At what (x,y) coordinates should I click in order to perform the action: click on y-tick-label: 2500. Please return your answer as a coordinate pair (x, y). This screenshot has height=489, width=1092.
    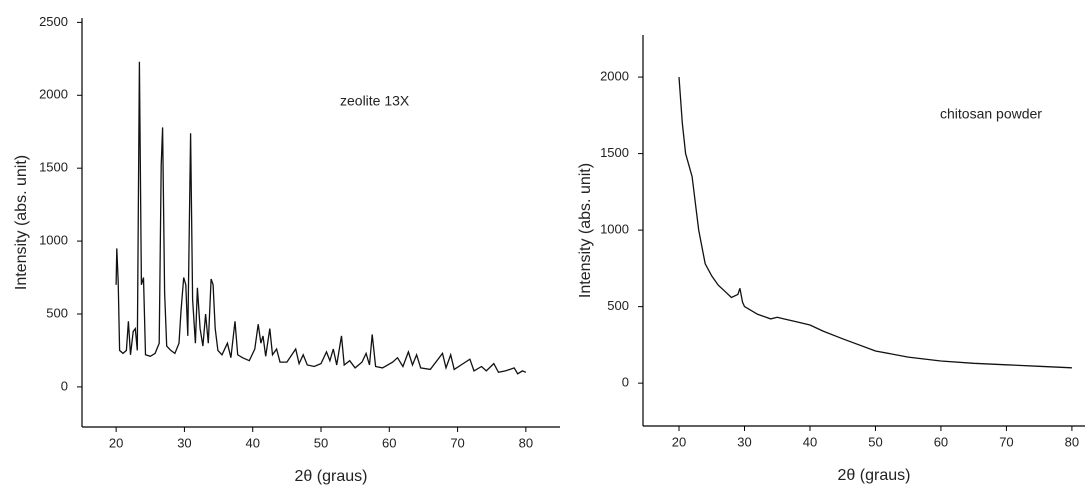
    Looking at the image, I should click on (53, 21).